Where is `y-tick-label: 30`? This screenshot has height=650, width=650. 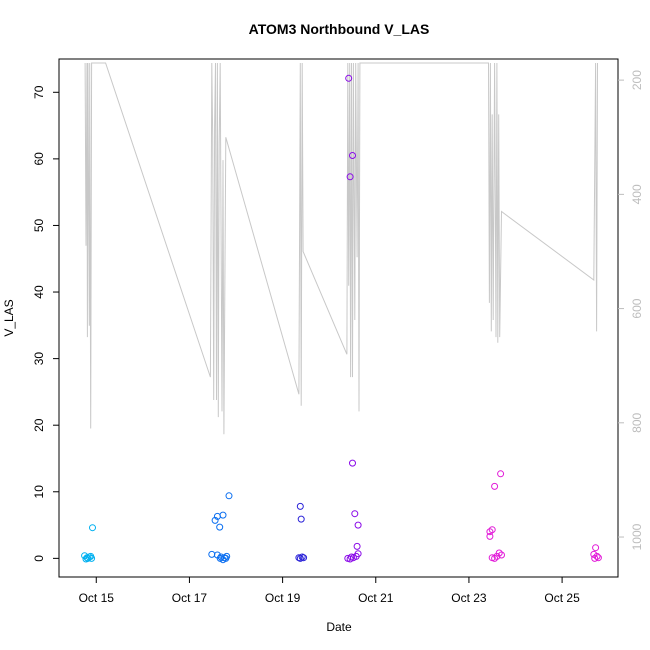 y-tick-label: 30 is located at coordinates (39, 359).